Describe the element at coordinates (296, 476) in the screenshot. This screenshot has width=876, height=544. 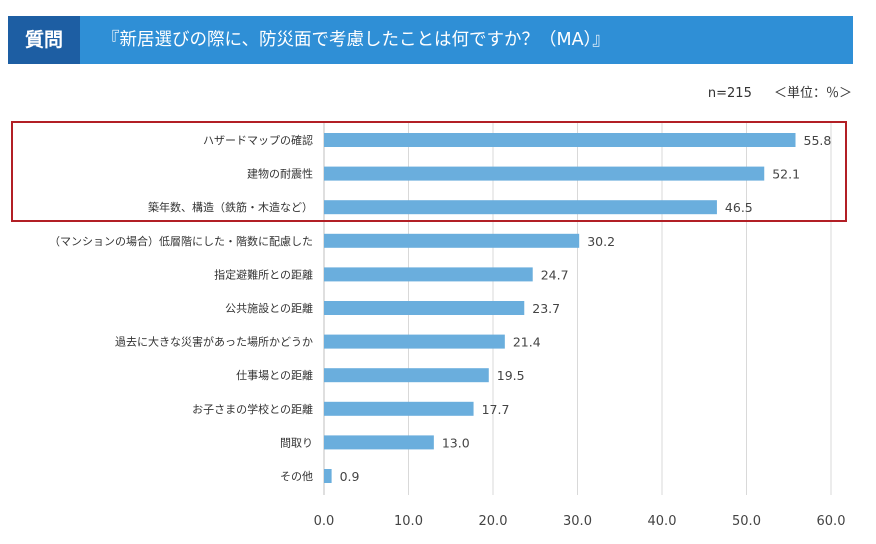
I see `category-label: その他` at that location.